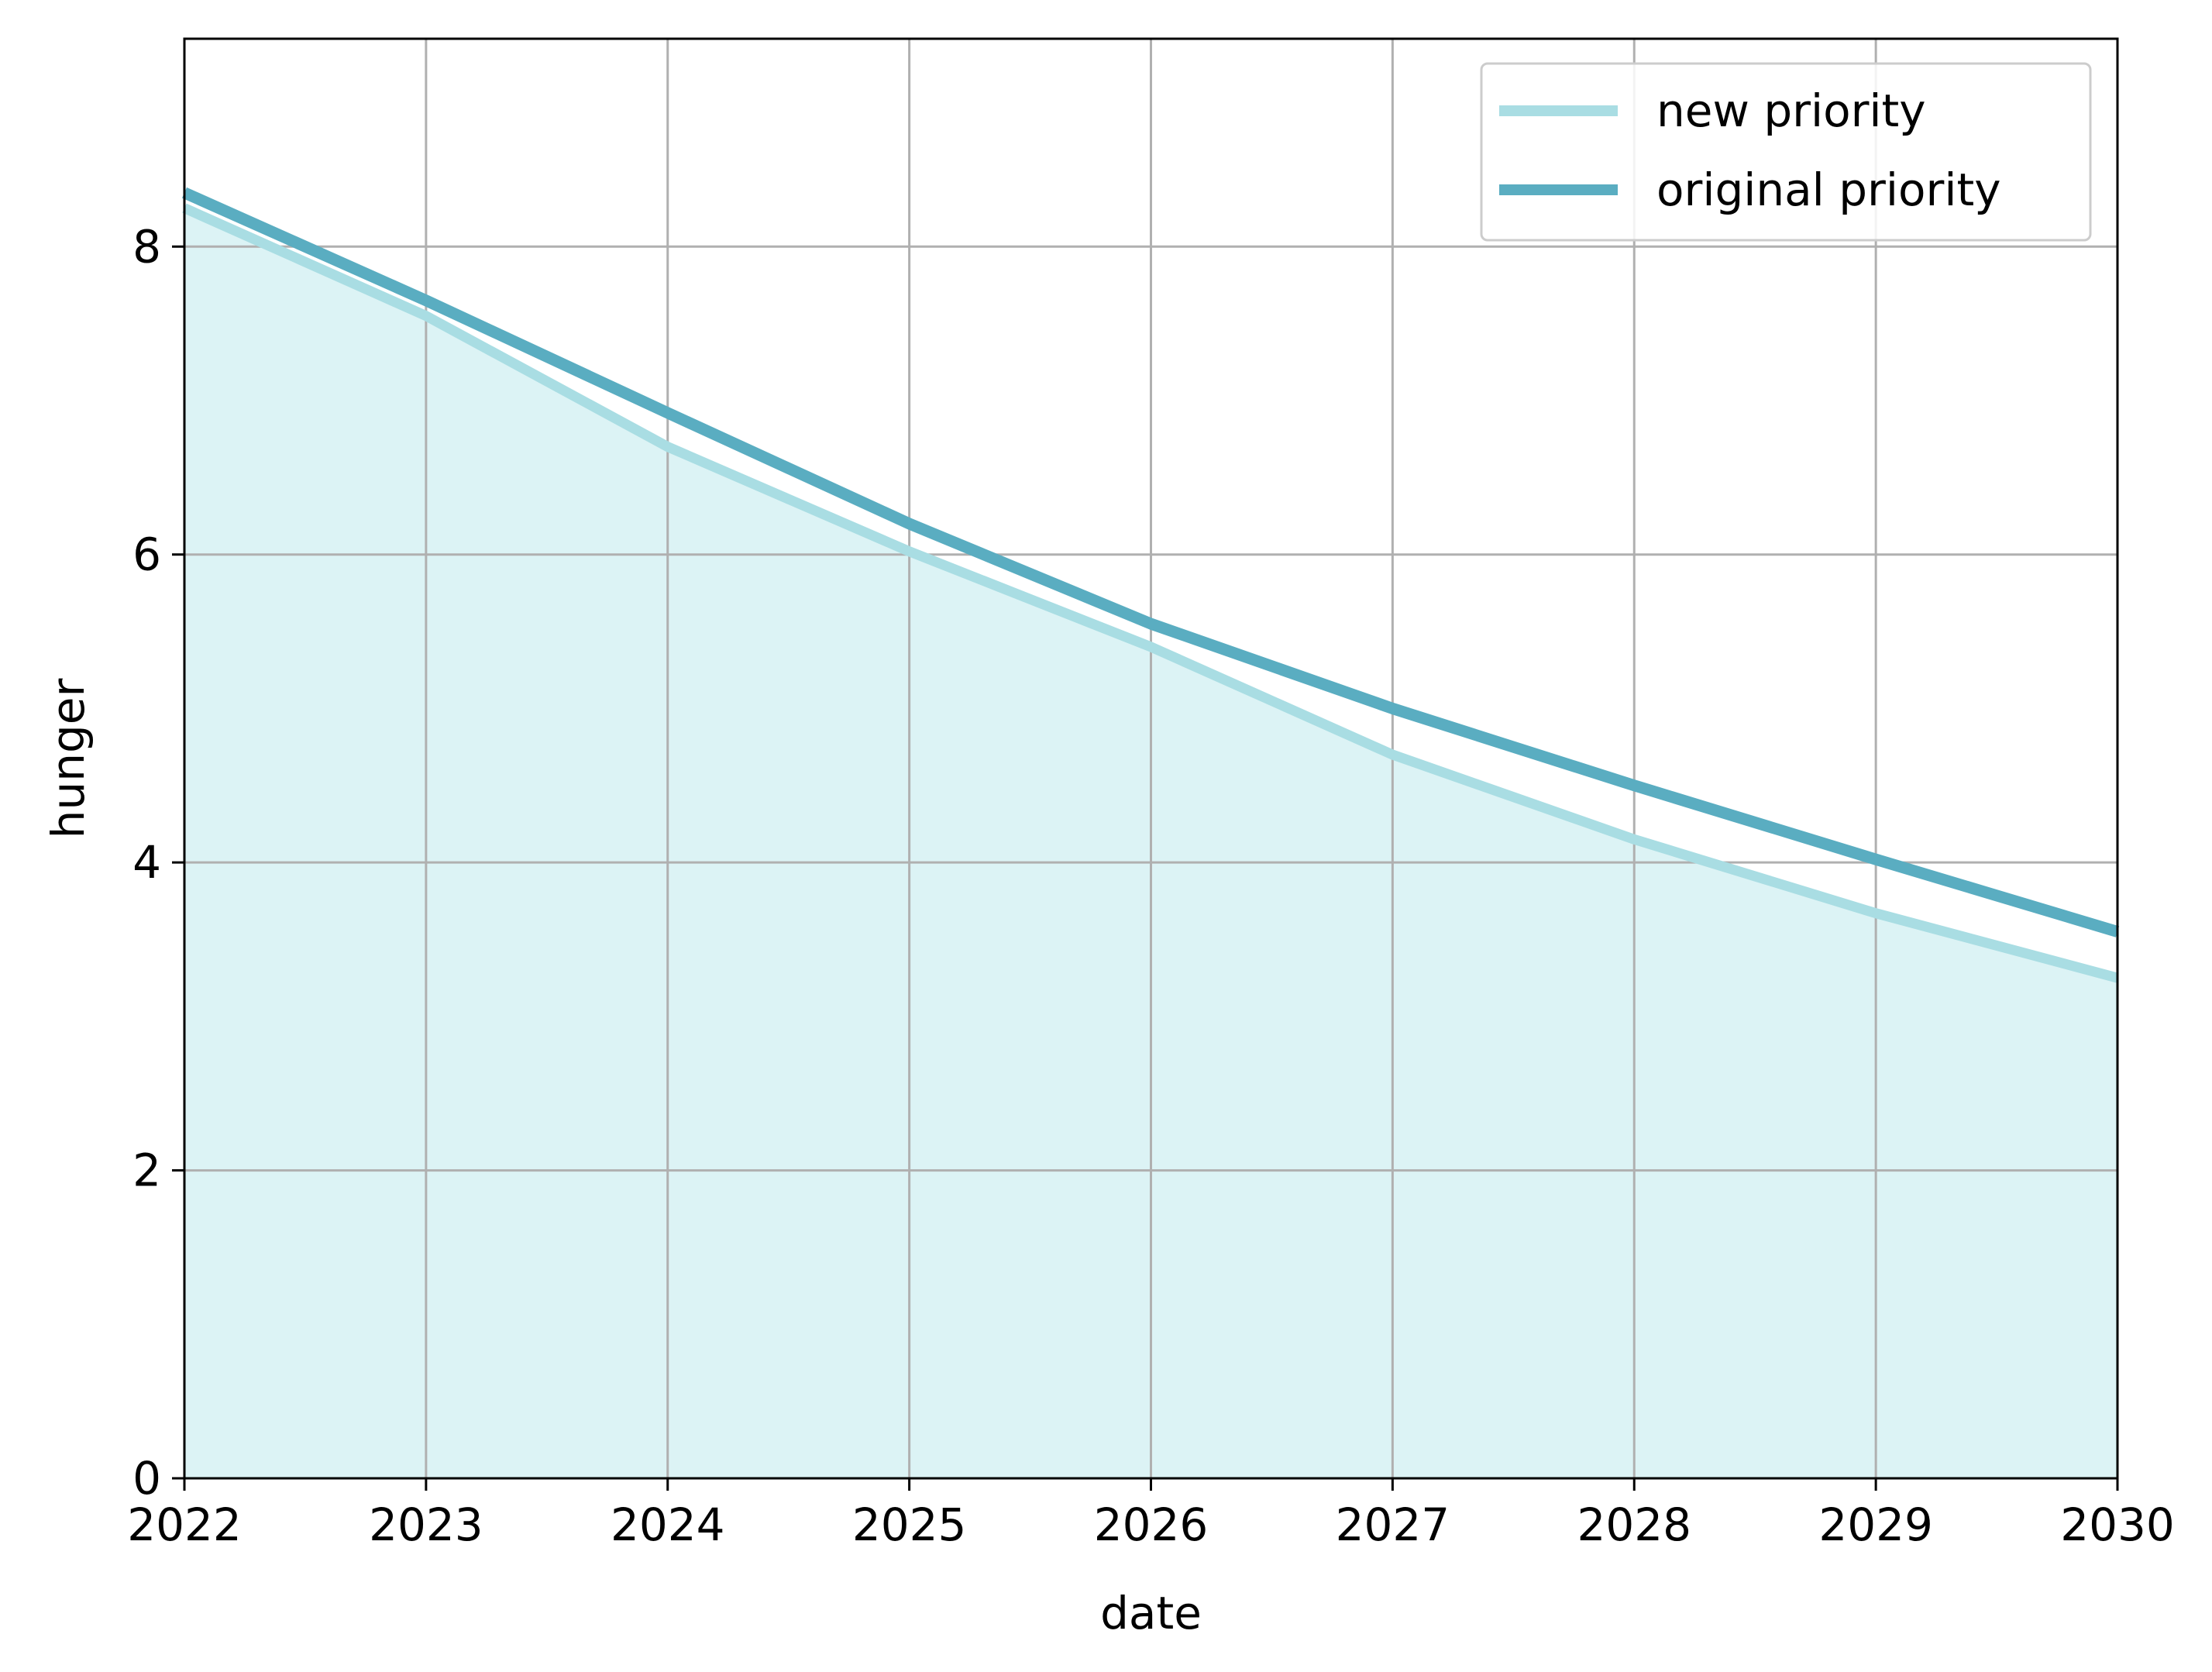  Describe the element at coordinates (668, 1525) in the screenshot. I see `x-tick-label-2024: 2024` at that location.